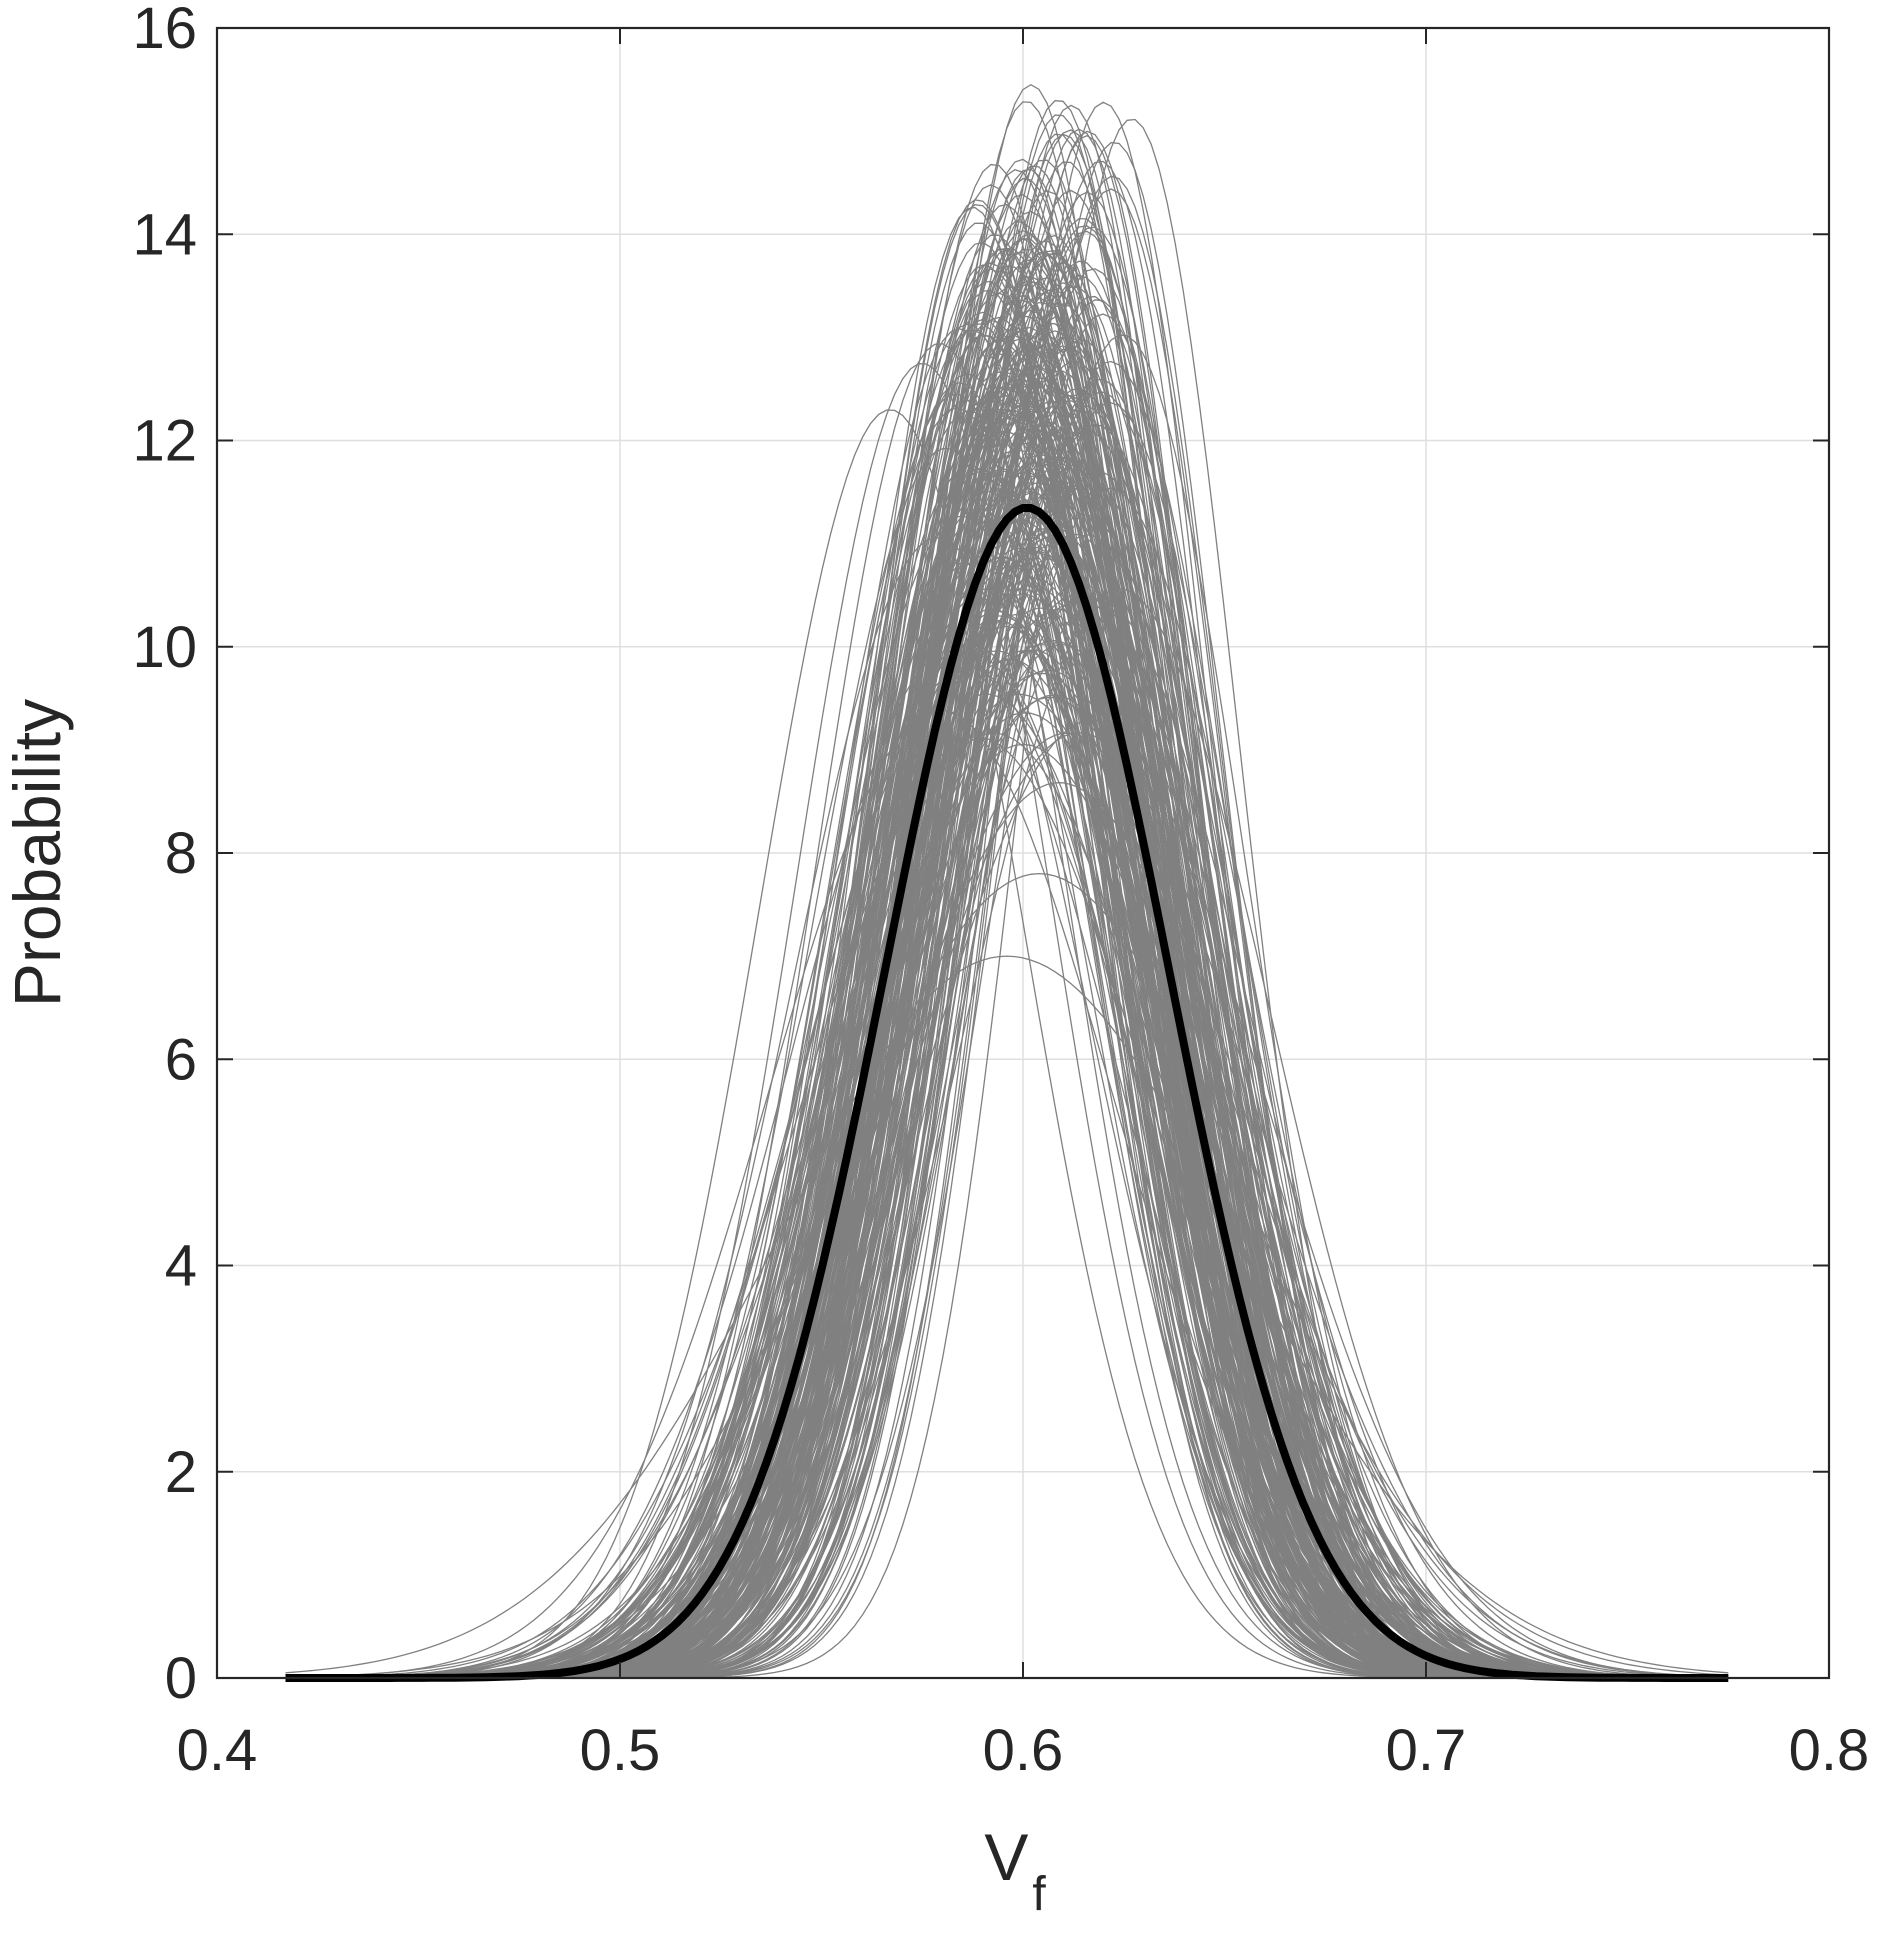 Image resolution: width=1887 pixels, height=1940 pixels. What do you see at coordinates (181, 853) in the screenshot?
I see `y-tick-label: 8` at bounding box center [181, 853].